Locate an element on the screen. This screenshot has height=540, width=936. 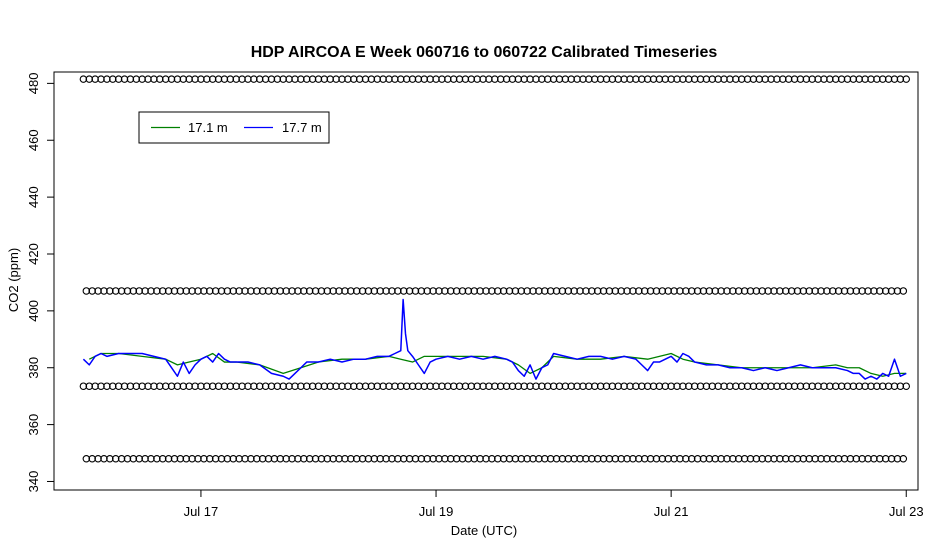
y-tick-label: 460 is located at coordinates (33, 140).